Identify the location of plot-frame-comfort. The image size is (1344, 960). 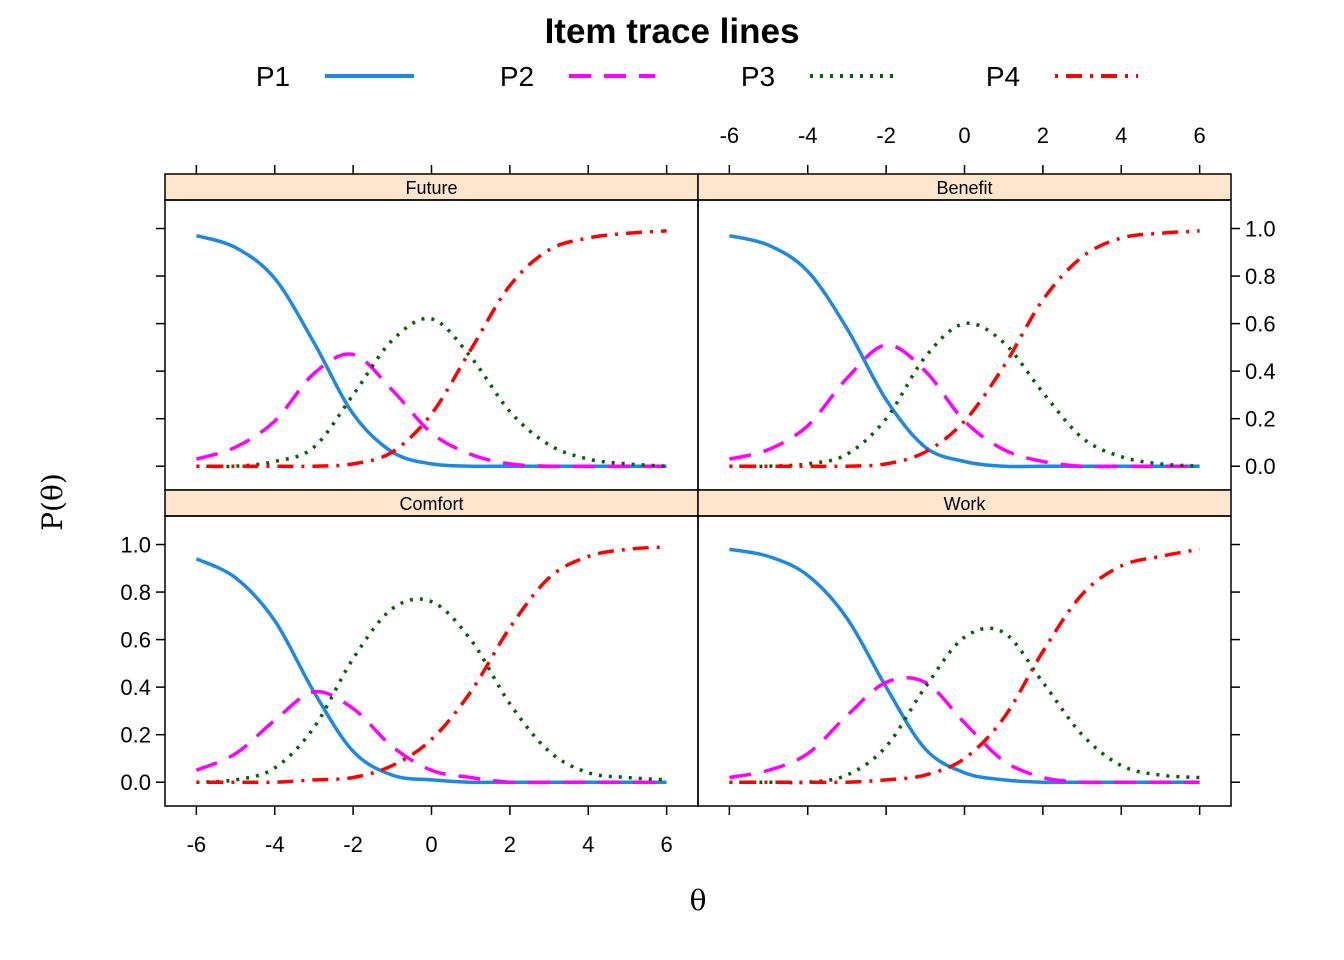
(431, 661).